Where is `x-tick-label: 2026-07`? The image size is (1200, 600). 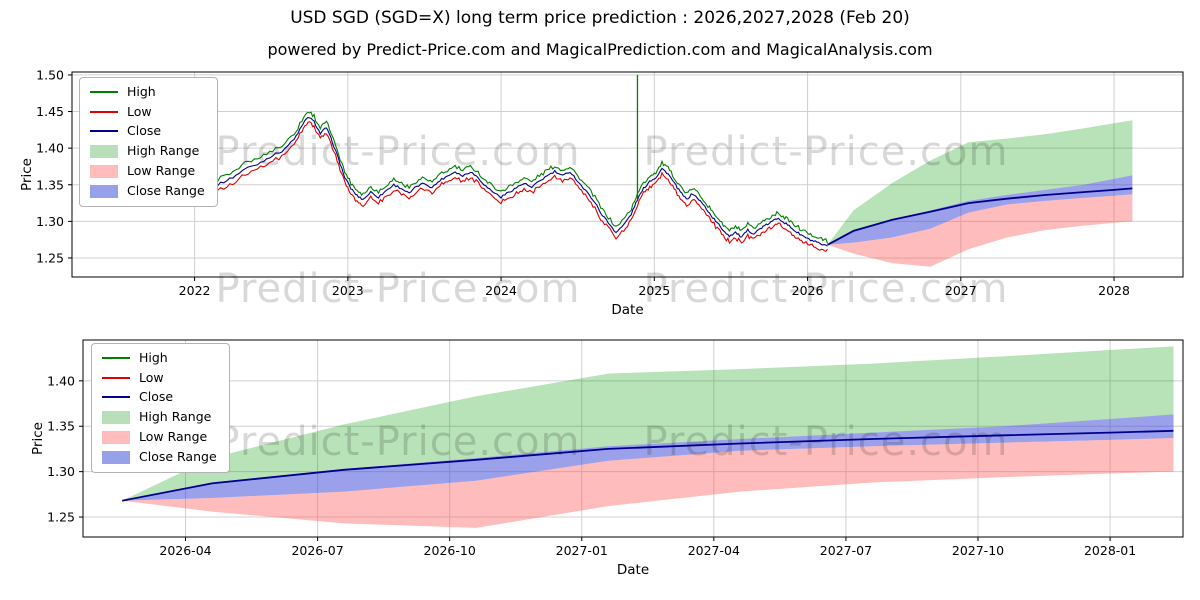
x-tick-label: 2026-07 is located at coordinates (317, 550).